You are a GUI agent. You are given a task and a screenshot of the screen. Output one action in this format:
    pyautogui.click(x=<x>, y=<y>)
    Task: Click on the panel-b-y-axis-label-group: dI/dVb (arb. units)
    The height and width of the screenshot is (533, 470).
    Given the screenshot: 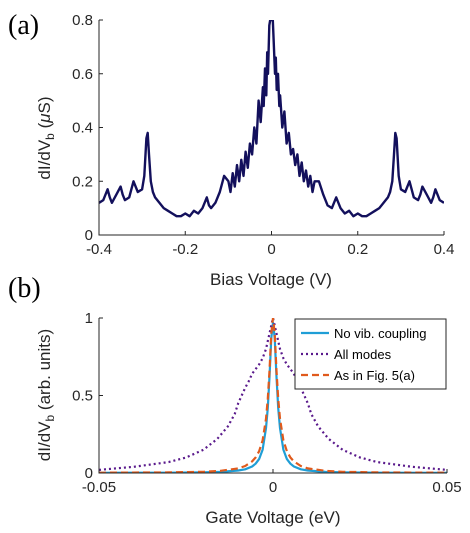 What is the action you would take?
    pyautogui.click(x=46, y=395)
    